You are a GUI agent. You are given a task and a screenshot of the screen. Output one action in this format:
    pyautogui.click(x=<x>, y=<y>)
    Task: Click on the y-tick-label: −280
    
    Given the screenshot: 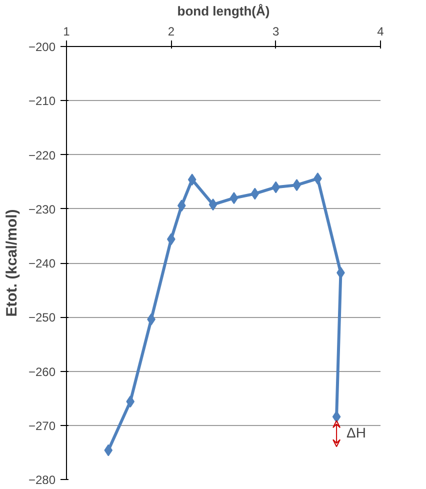 What is the action you would take?
    pyautogui.click(x=42, y=480)
    